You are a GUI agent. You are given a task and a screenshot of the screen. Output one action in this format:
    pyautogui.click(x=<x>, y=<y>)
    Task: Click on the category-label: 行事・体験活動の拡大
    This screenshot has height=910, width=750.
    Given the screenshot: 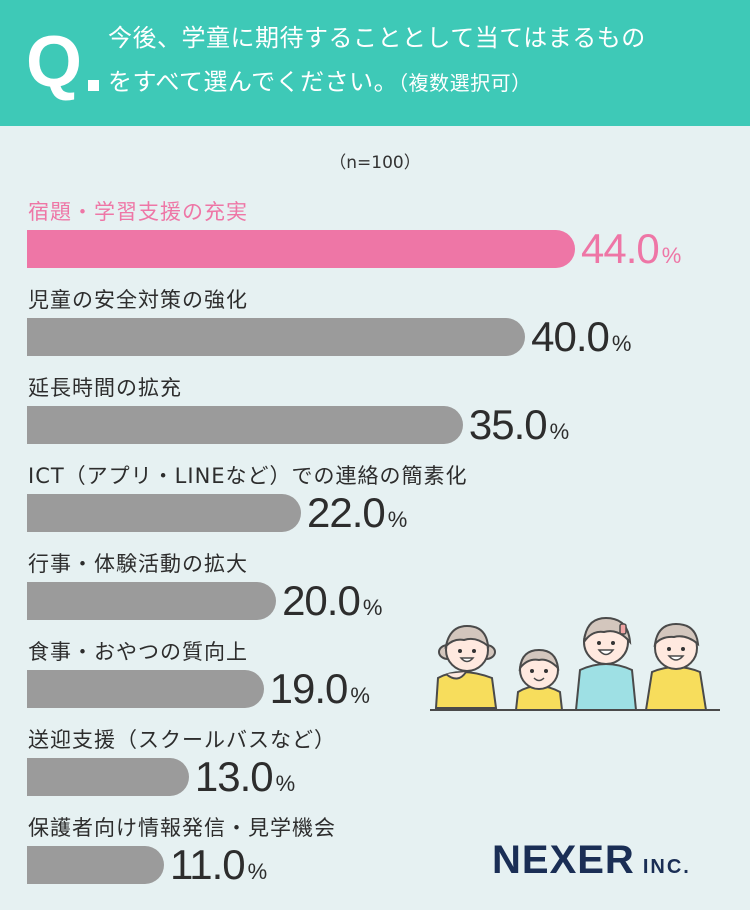 What is the action you would take?
    pyautogui.click(x=138, y=564)
    